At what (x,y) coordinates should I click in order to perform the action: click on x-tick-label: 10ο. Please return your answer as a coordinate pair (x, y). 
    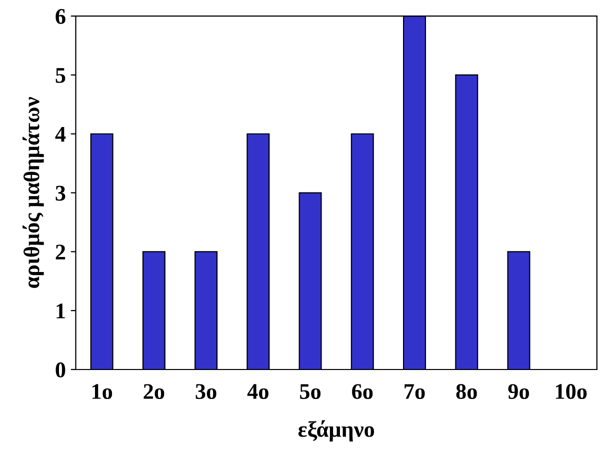
    Looking at the image, I should click on (571, 392).